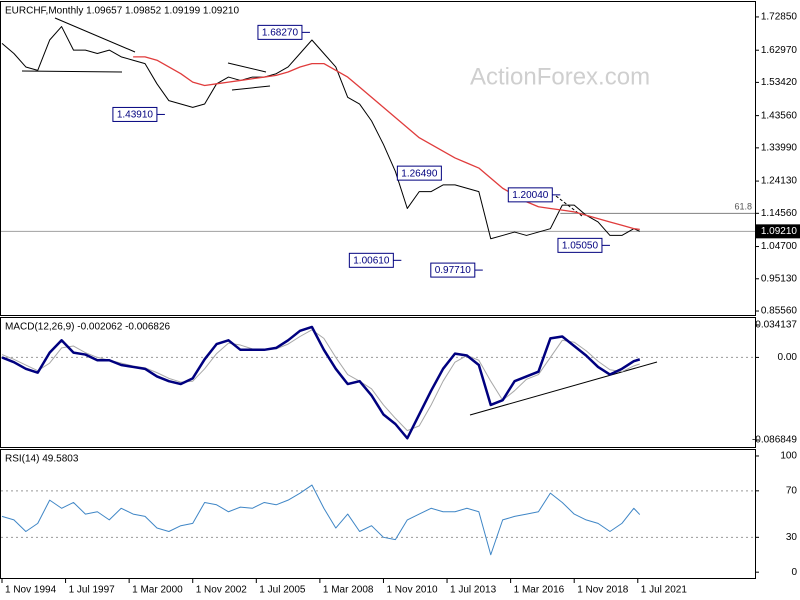 The width and height of the screenshot is (800, 600). What do you see at coordinates (92, 590) in the screenshot?
I see `x-tick-label: 1 Jul 1997` at bounding box center [92, 590].